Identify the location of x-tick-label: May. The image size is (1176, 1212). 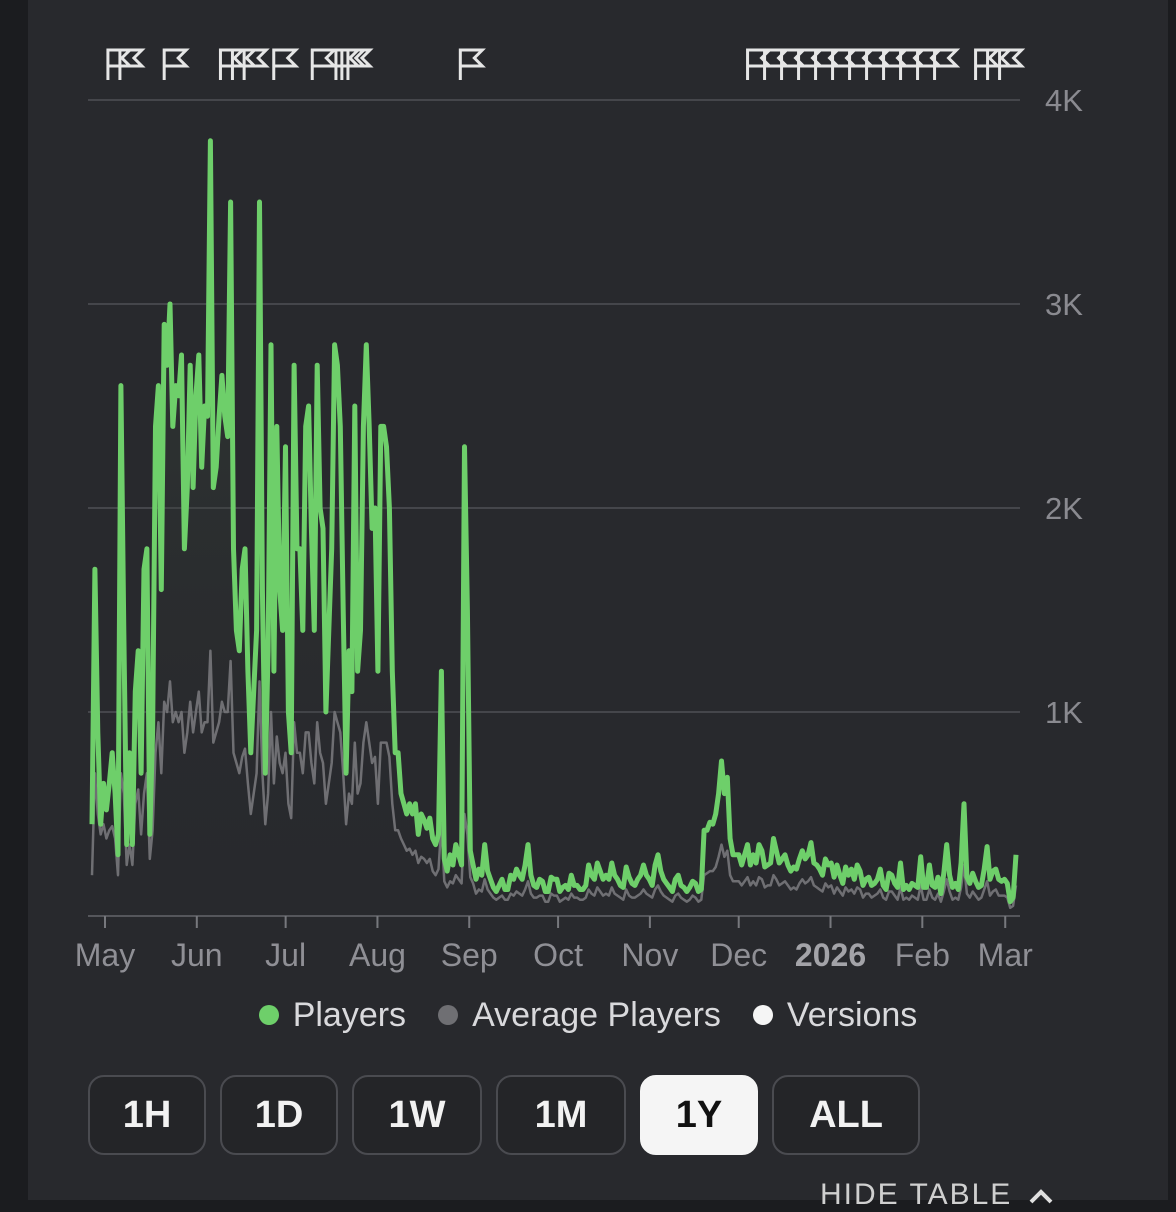
(105, 955).